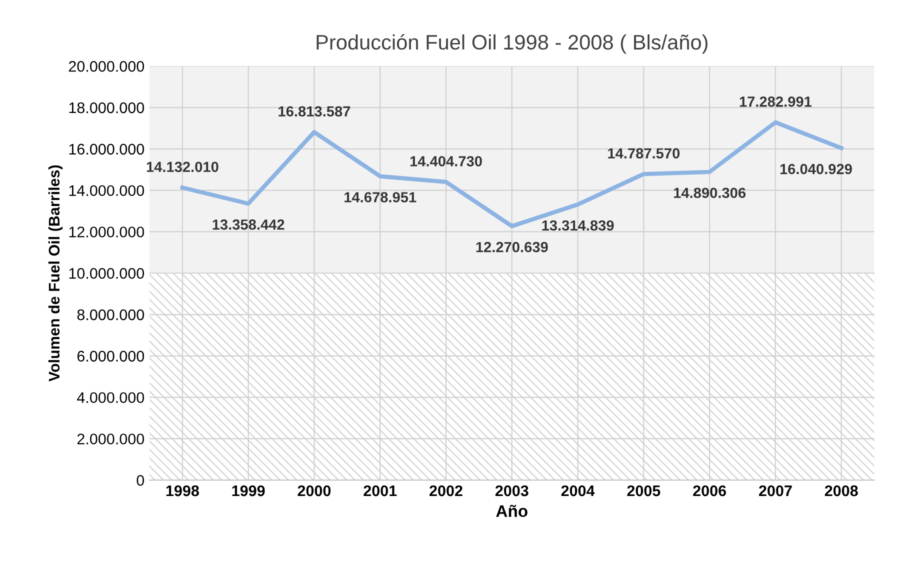  What do you see at coordinates (248, 224) in the screenshot?
I see `text: 13.358.442` at bounding box center [248, 224].